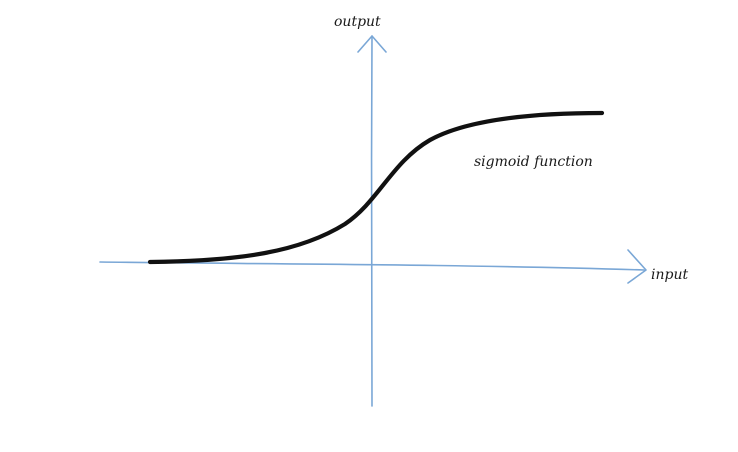  Describe the element at coordinates (357, 22) in the screenshot. I see `y-axis-label: output` at that location.